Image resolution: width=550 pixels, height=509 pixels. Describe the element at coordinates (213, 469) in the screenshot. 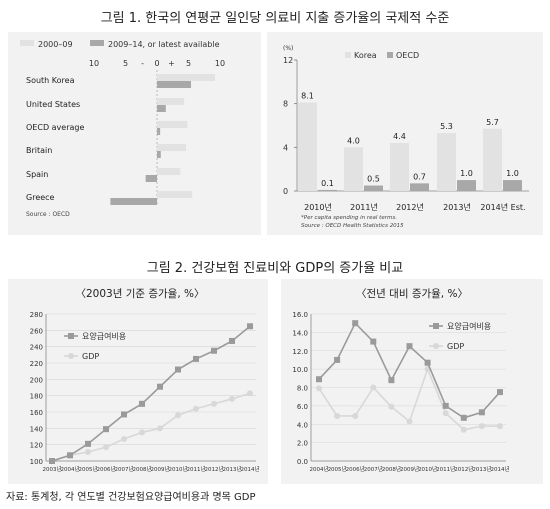

I see `x-tick-label: 2012년` at that location.